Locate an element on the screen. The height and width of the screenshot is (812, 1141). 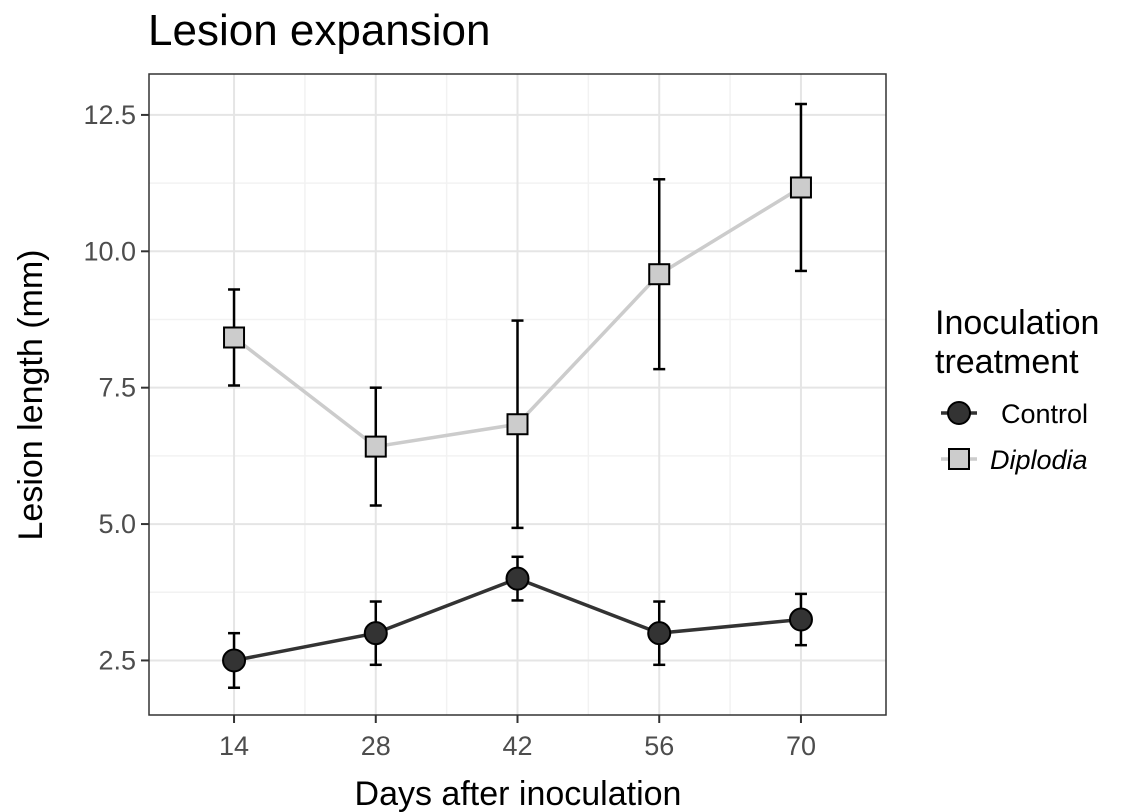
legend-key-control is located at coordinates (959, 413).